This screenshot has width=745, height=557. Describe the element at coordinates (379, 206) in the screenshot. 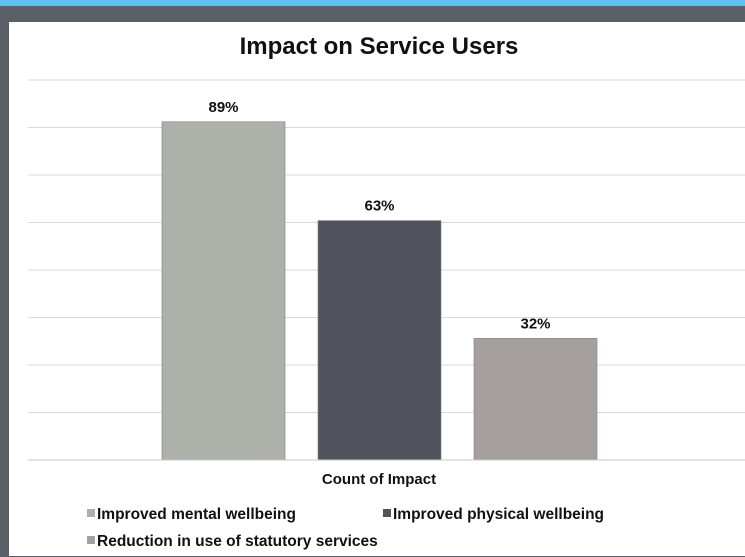

I see `data-label: 63%` at that location.